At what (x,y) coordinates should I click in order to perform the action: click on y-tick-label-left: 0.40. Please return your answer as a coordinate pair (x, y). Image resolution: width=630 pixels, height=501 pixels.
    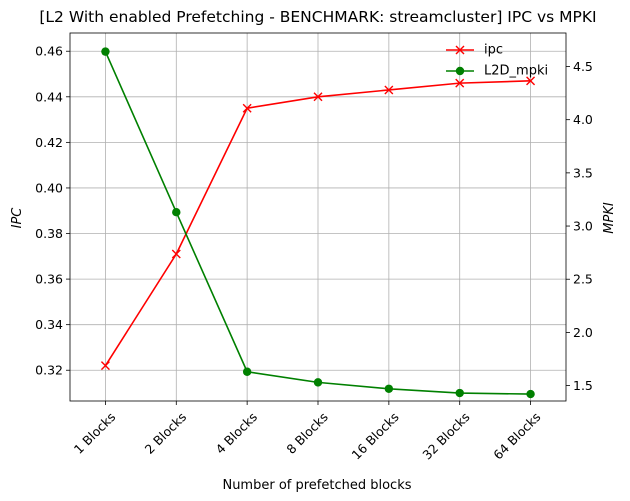
    Looking at the image, I should click on (49, 187).